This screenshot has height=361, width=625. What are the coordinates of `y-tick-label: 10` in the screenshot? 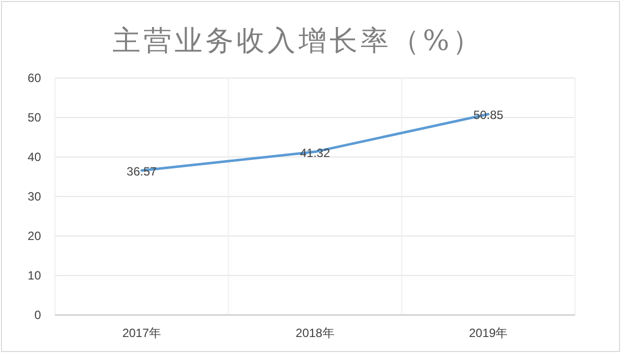 It's located at (35, 275).